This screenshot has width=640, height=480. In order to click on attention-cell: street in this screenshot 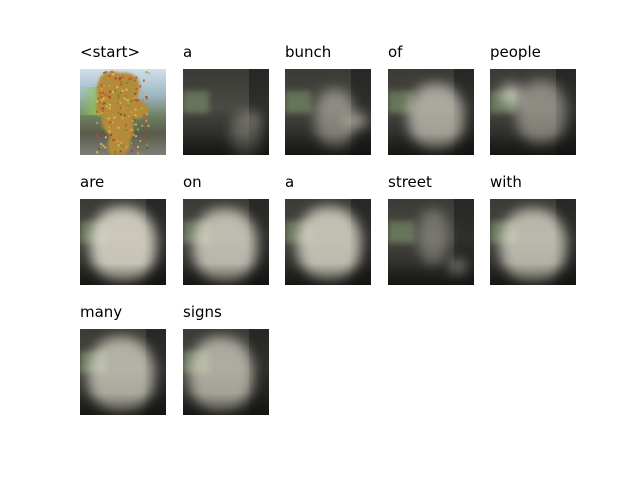, I will do `click(431, 233)`.